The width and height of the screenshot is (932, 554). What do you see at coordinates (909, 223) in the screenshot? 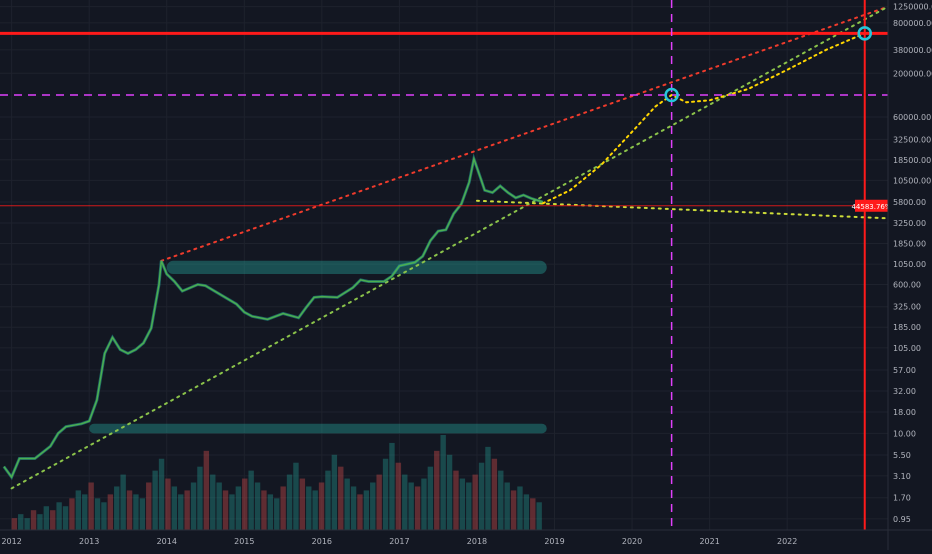
I see `y-tick-label: 3250.00` at bounding box center [909, 223].